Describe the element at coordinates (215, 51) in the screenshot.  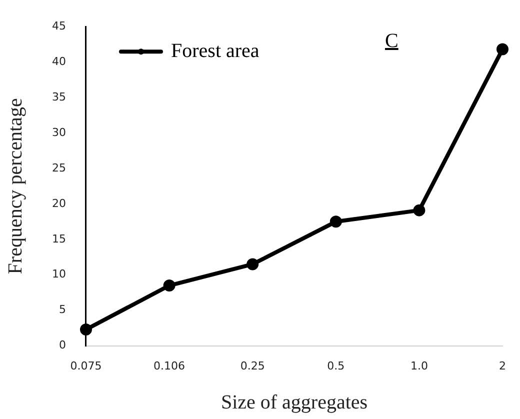
I see `legend-label: Forest area` at that location.